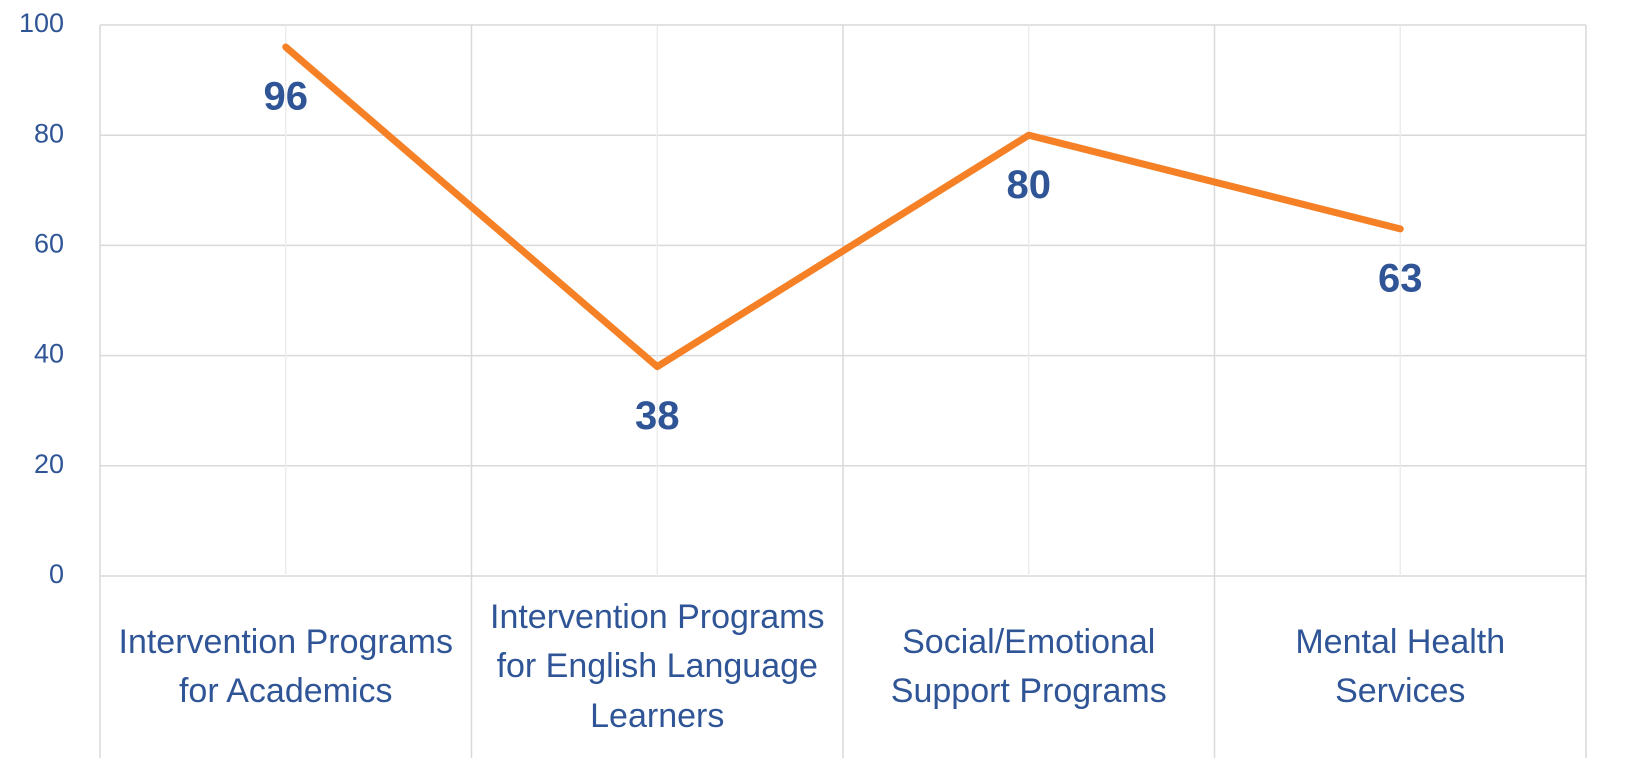 Image resolution: width=1645 pixels, height=758 pixels. I want to click on y-tick-label: 60, so click(49, 244).